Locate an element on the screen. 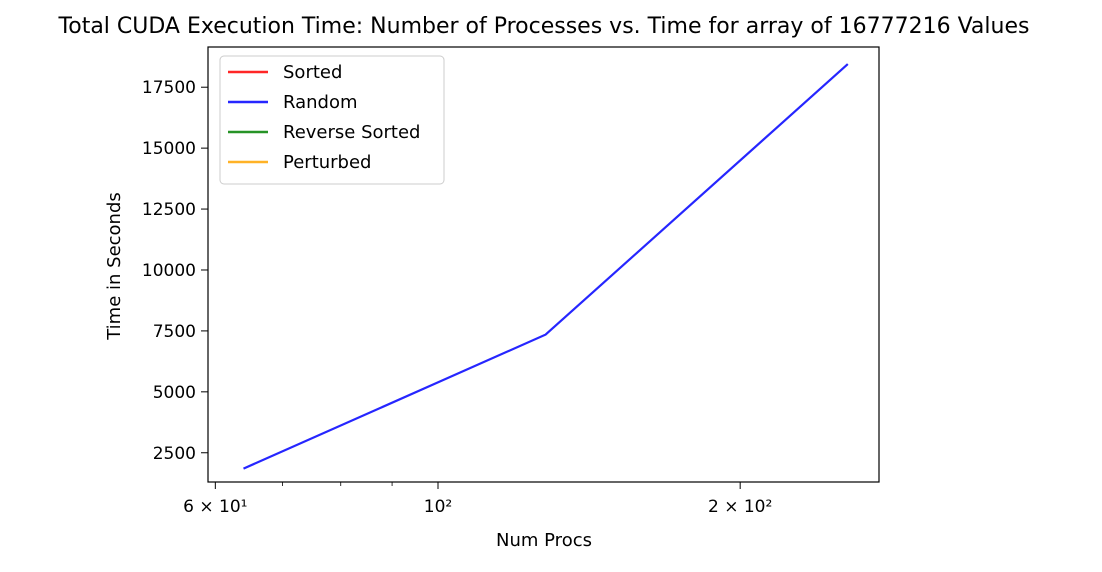 The width and height of the screenshot is (1102, 572). legend-box is located at coordinates (332, 120).